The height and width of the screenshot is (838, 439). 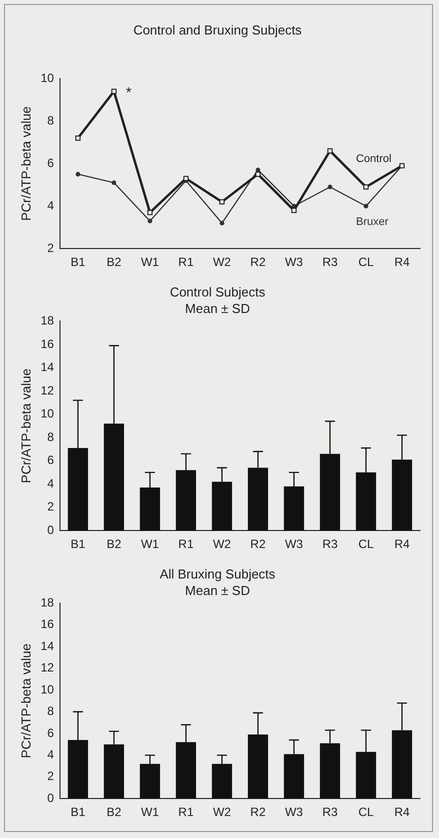 What do you see at coordinates (218, 574) in the screenshot?
I see `chart-title: All Bruxing Subjects` at bounding box center [218, 574].